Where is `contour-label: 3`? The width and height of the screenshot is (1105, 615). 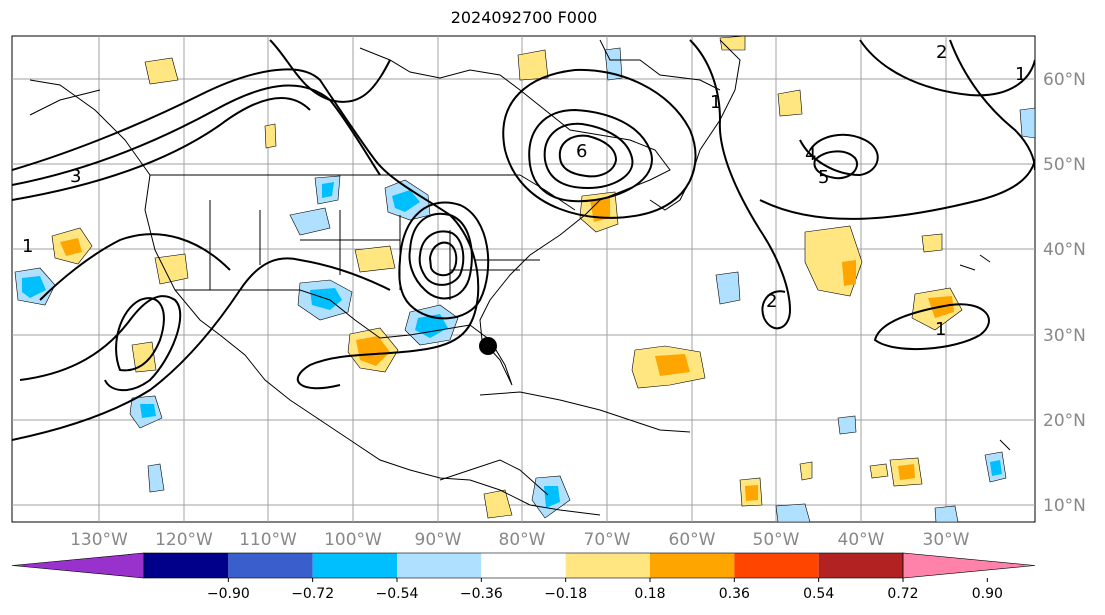
contour-label: 3 is located at coordinates (75, 176).